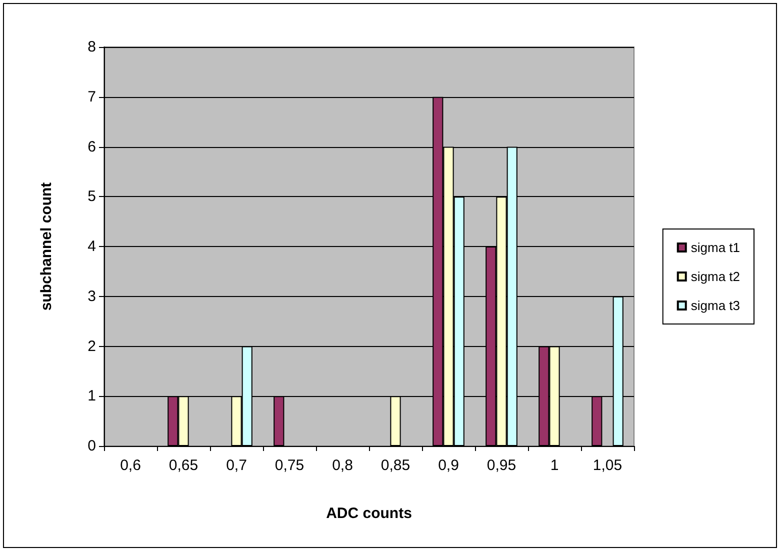 The height and width of the screenshot is (553, 782). Describe the element at coordinates (236, 465) in the screenshot. I see `x-tick-label: 0,7` at that location.